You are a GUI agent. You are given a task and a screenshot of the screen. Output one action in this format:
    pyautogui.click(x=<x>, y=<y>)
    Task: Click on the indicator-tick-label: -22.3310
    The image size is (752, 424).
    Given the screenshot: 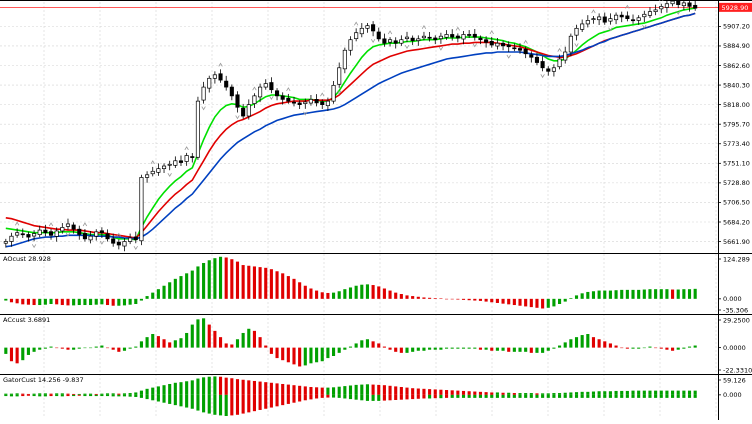 What is the action you would take?
    pyautogui.click(x=737, y=370)
    